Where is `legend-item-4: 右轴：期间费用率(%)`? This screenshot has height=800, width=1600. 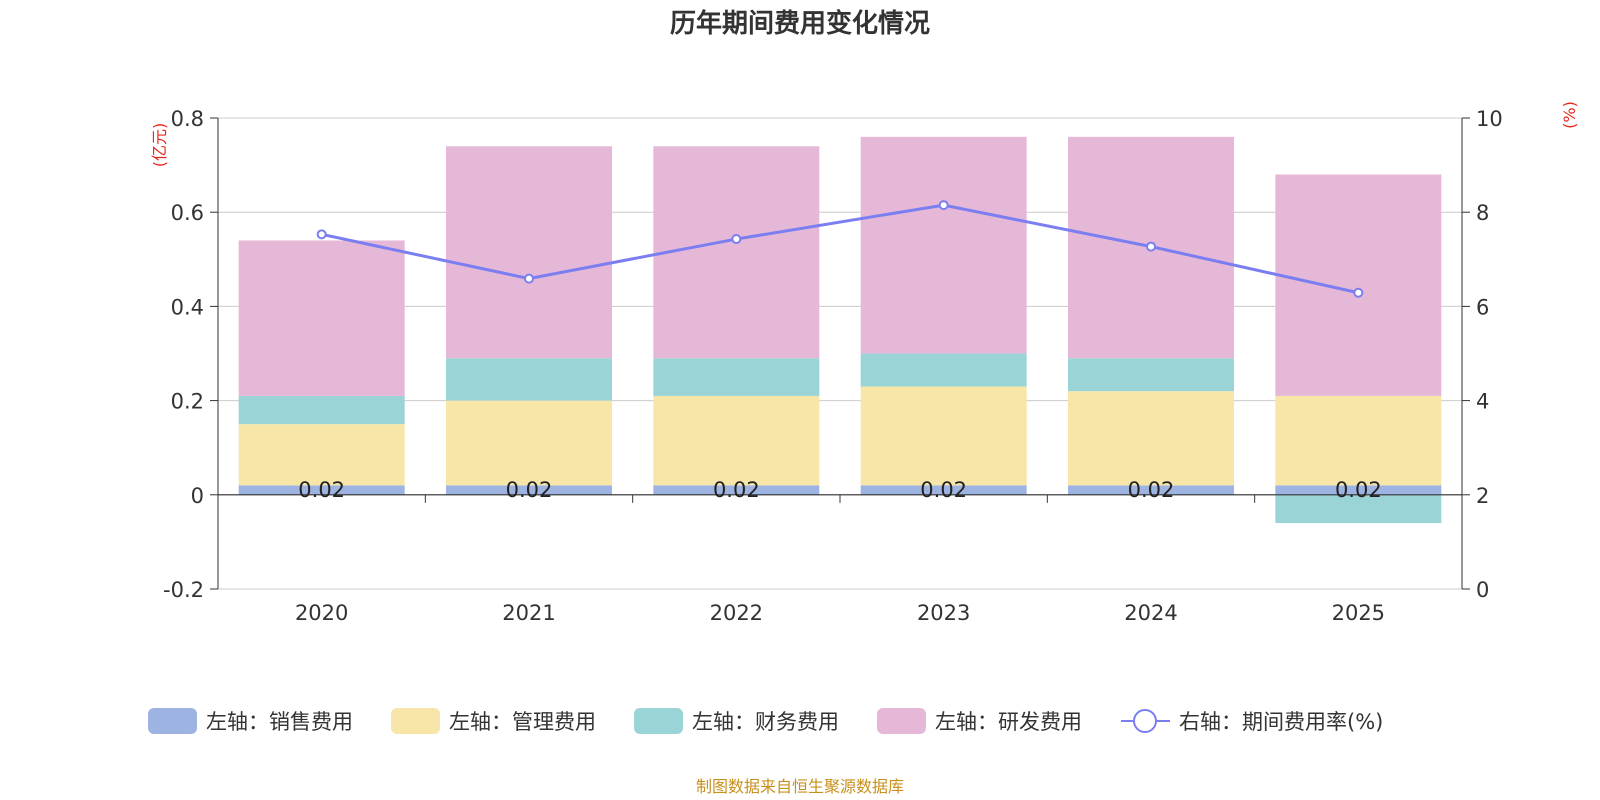 legend-item-4: 右轴：期间费用率(%) is located at coordinates (1252, 721).